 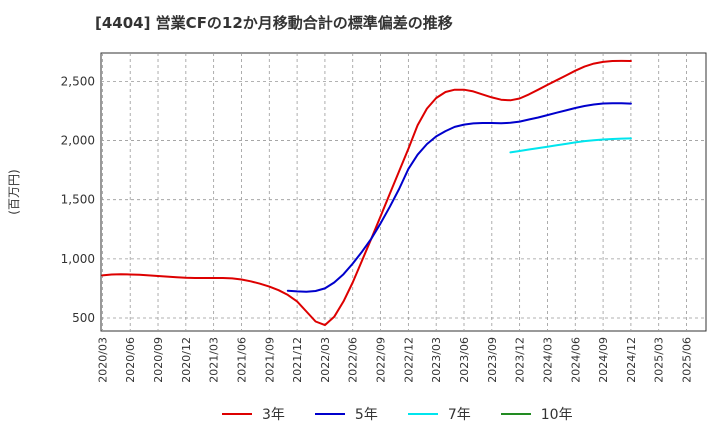 What do you see at coordinates (631, 360) in the screenshot?
I see `x-tick-label: 2024/12` at bounding box center [631, 360].